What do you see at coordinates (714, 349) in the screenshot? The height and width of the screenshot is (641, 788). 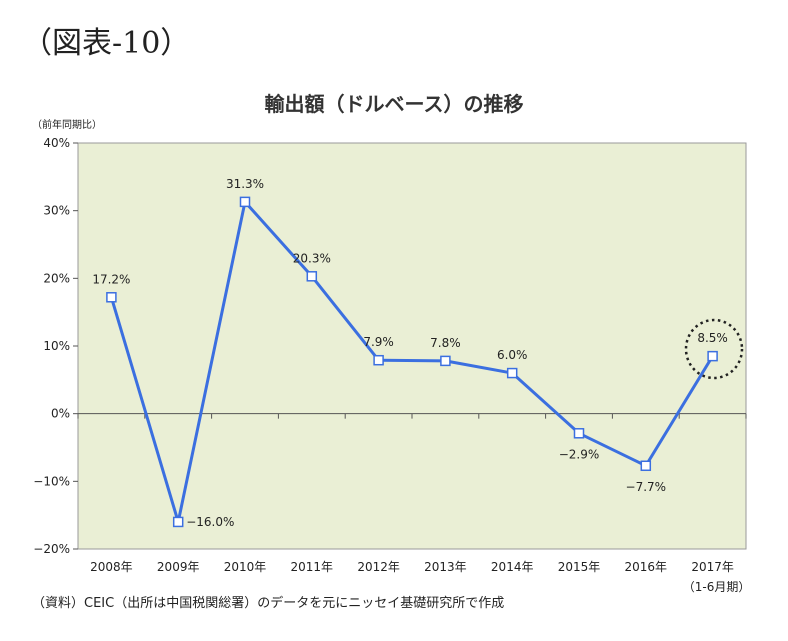 I see `highlight-circle` at bounding box center [714, 349].